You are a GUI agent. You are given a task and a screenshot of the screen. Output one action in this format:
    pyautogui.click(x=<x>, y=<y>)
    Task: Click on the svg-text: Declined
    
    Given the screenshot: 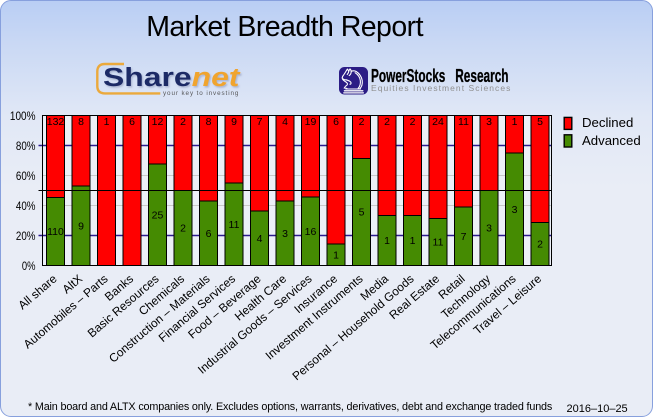 What is the action you would take?
    pyautogui.click(x=607, y=122)
    